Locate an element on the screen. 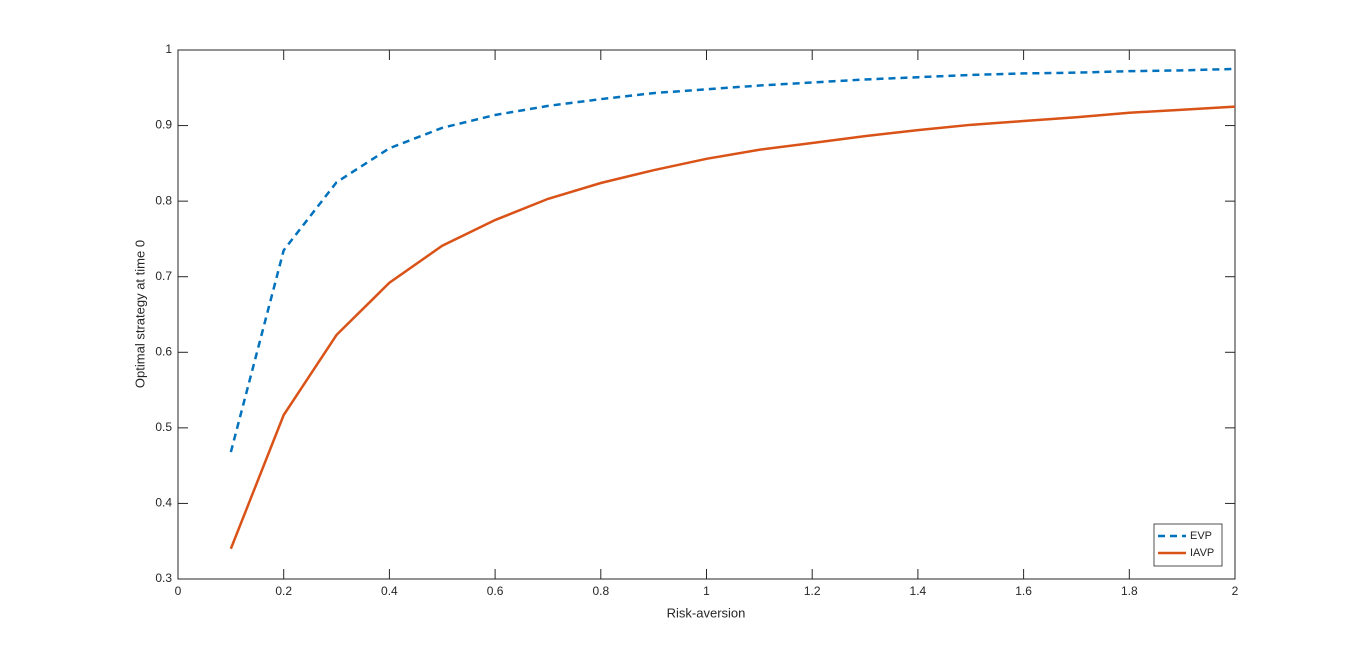 The image size is (1366, 651). y-tick-label: 0.9 is located at coordinates (163, 125).